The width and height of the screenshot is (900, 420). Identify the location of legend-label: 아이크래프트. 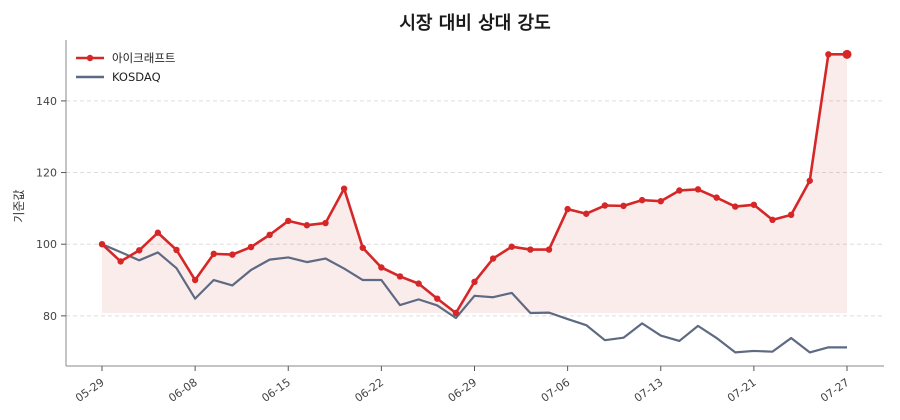
(143, 58).